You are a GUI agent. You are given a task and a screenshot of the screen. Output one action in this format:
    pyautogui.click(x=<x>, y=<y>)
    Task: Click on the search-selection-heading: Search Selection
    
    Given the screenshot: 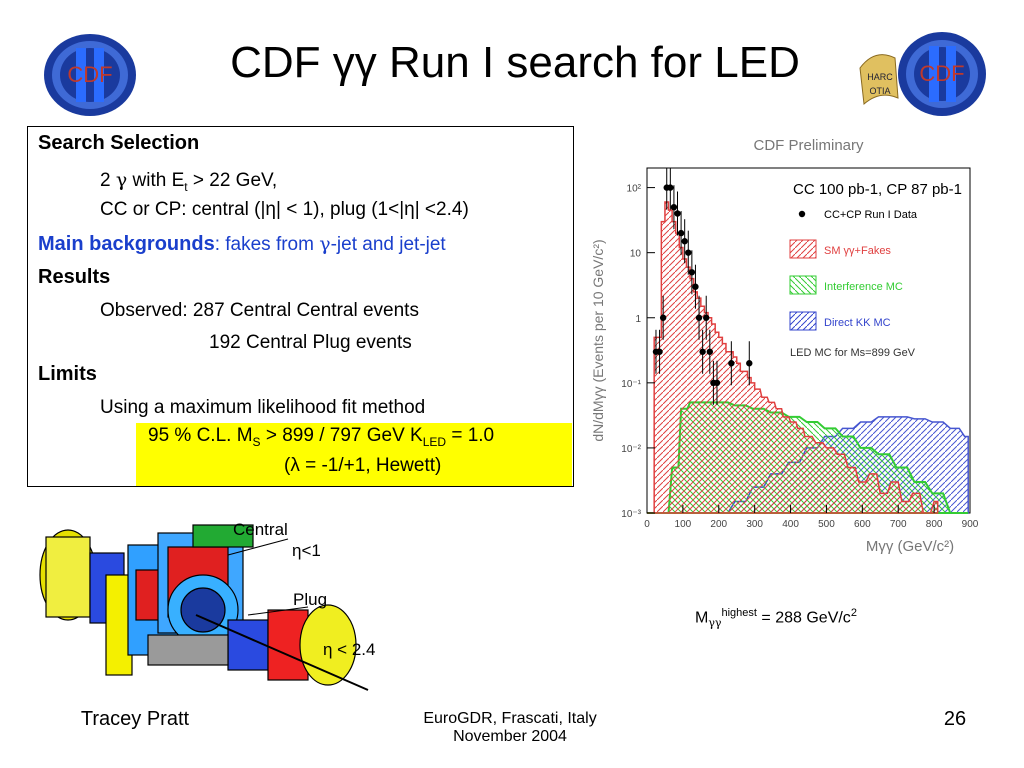 What is the action you would take?
    pyautogui.click(x=119, y=143)
    